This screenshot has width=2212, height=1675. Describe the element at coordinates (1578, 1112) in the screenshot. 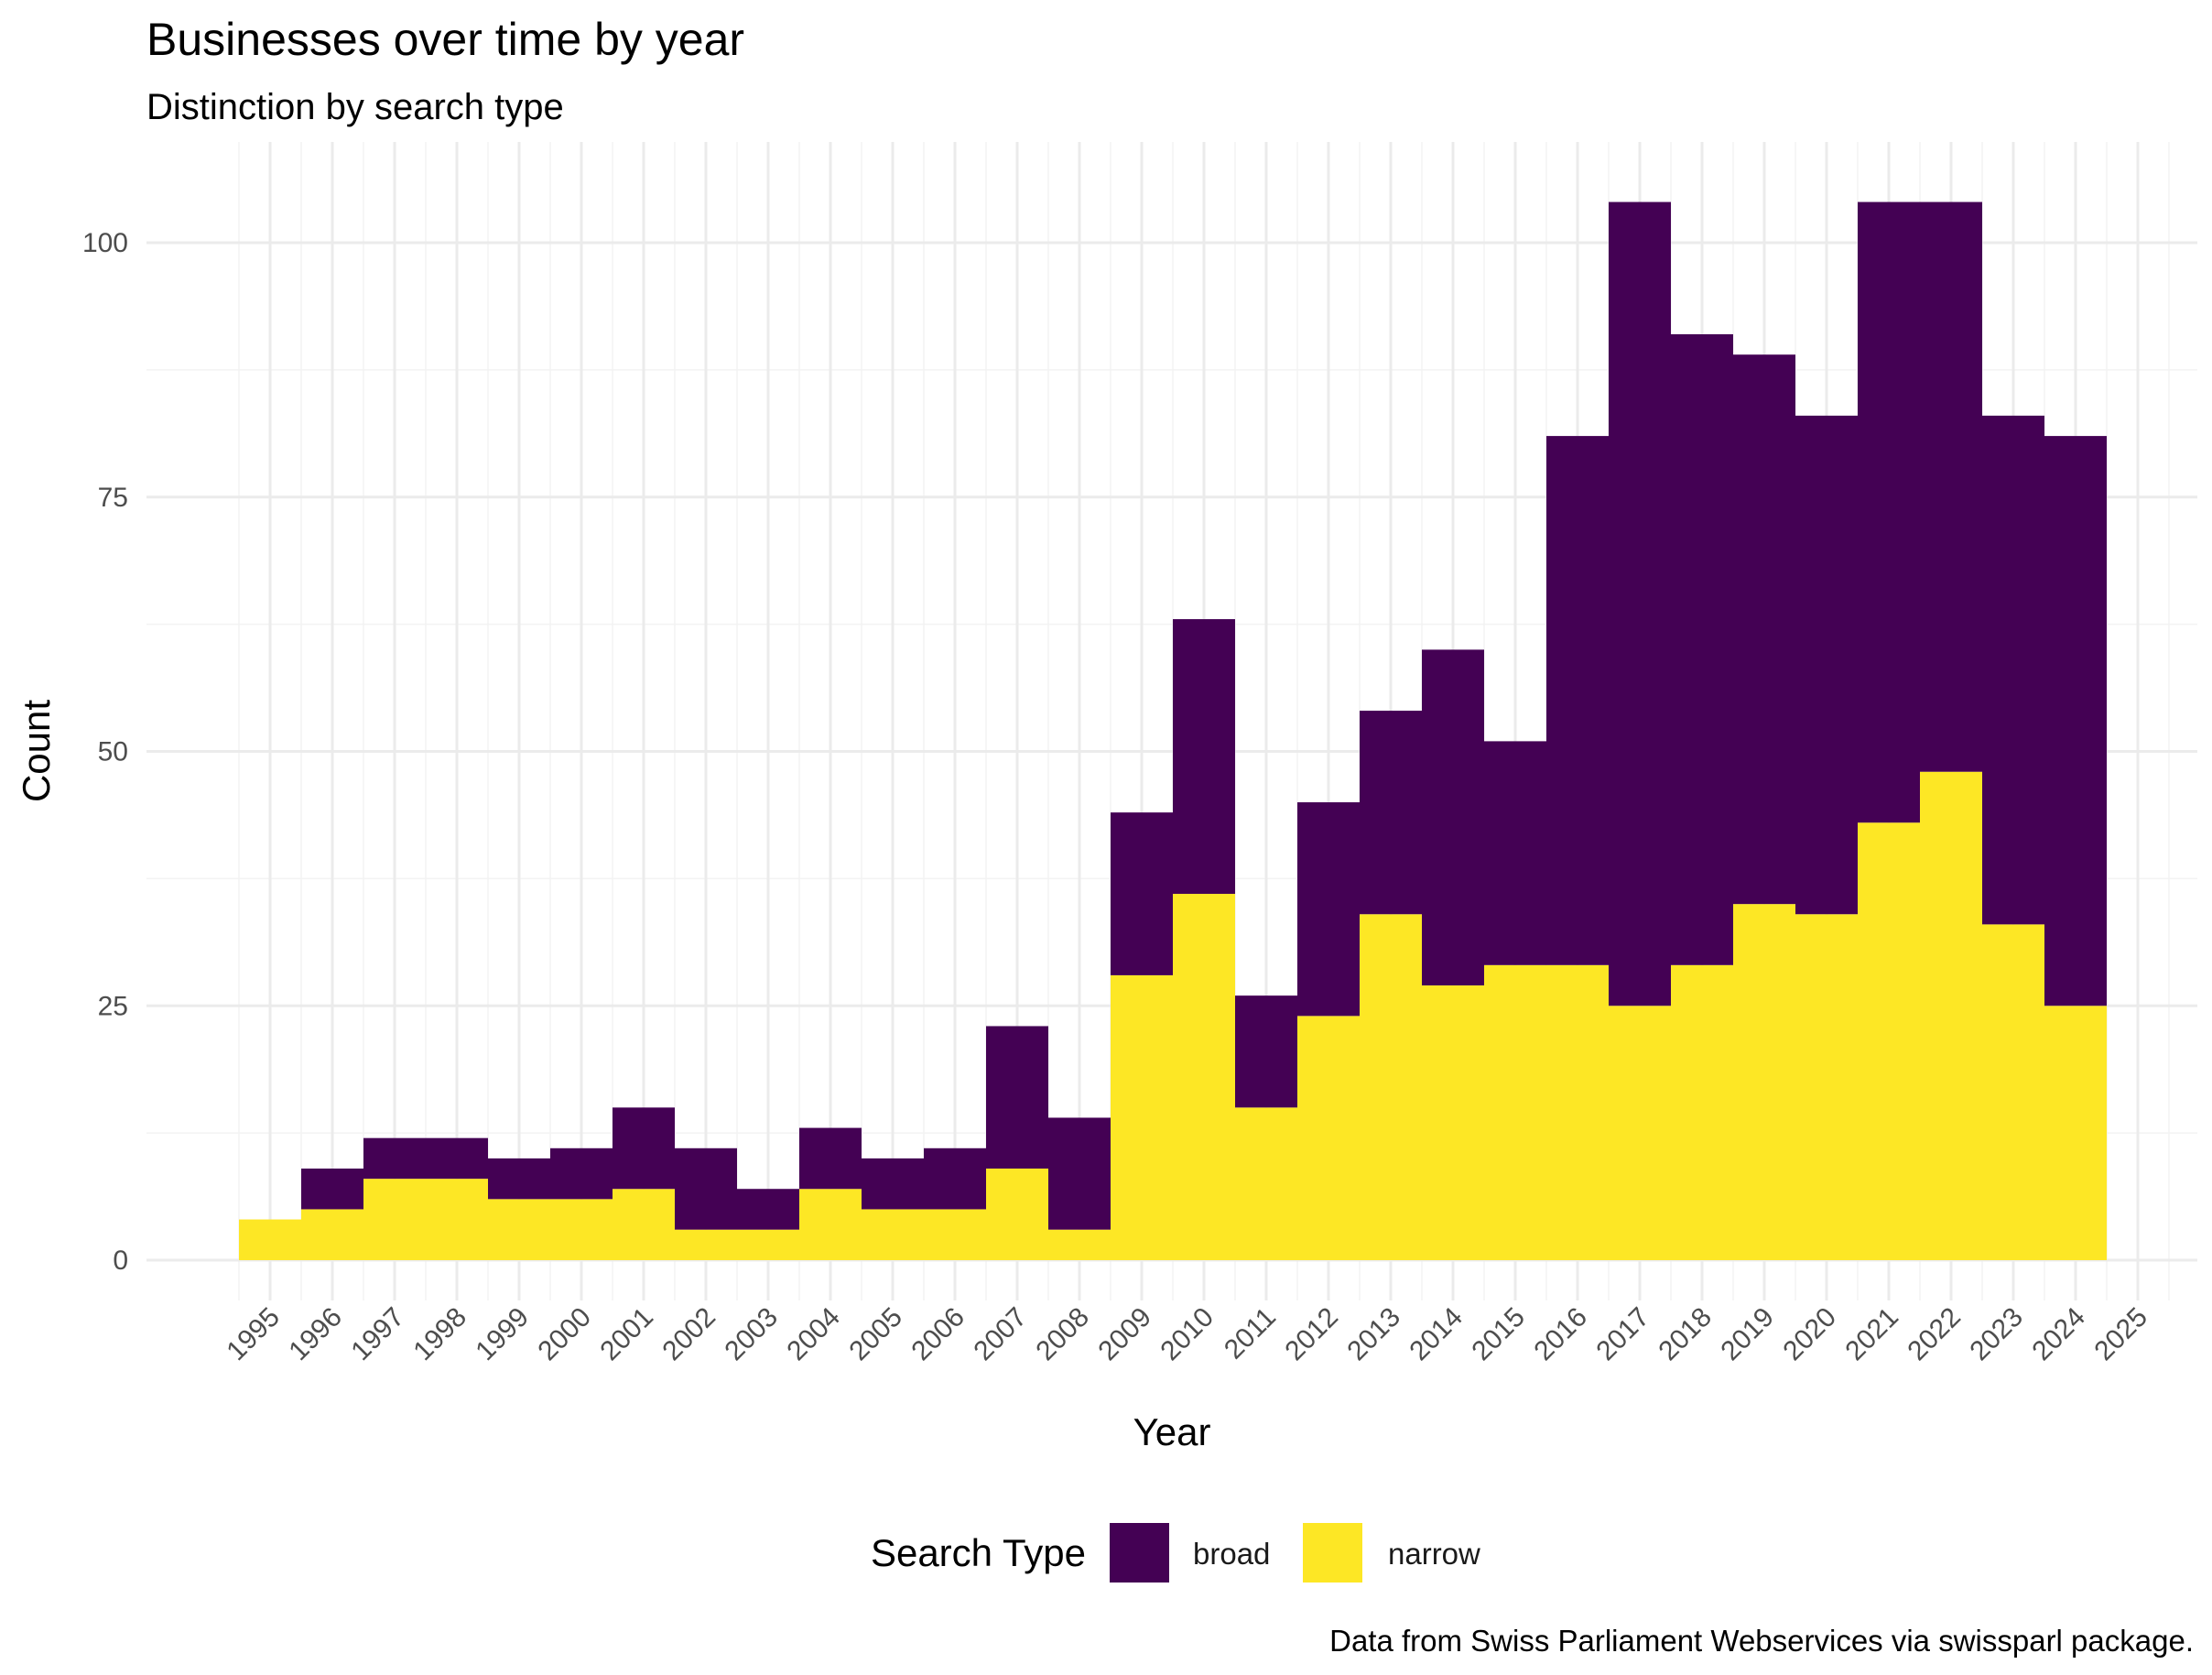

I see `bar-narrow-2016` at that location.